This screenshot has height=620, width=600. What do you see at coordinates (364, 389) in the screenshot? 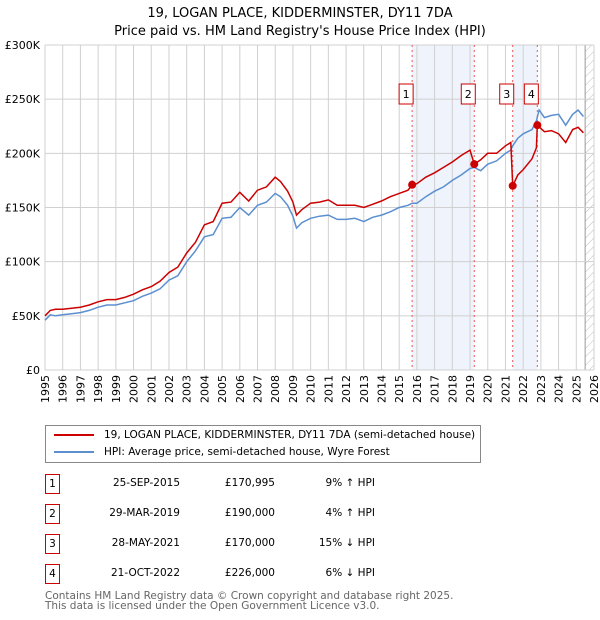
I see `x-tick-label: 2013` at bounding box center [364, 389].